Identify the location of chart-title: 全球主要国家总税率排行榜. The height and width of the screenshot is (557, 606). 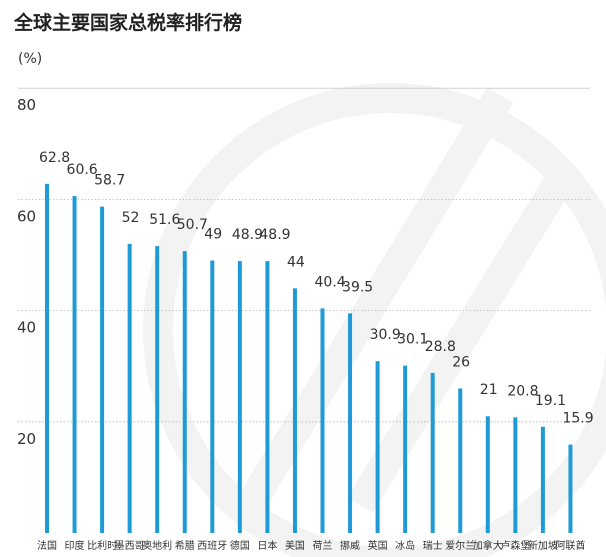
(128, 23).